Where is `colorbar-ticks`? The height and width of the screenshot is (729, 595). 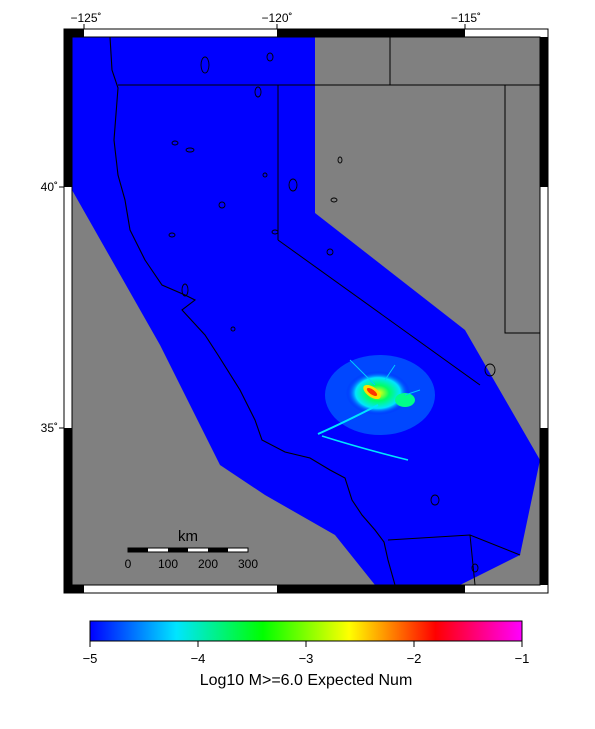 colorbar-ticks is located at coordinates (306, 644).